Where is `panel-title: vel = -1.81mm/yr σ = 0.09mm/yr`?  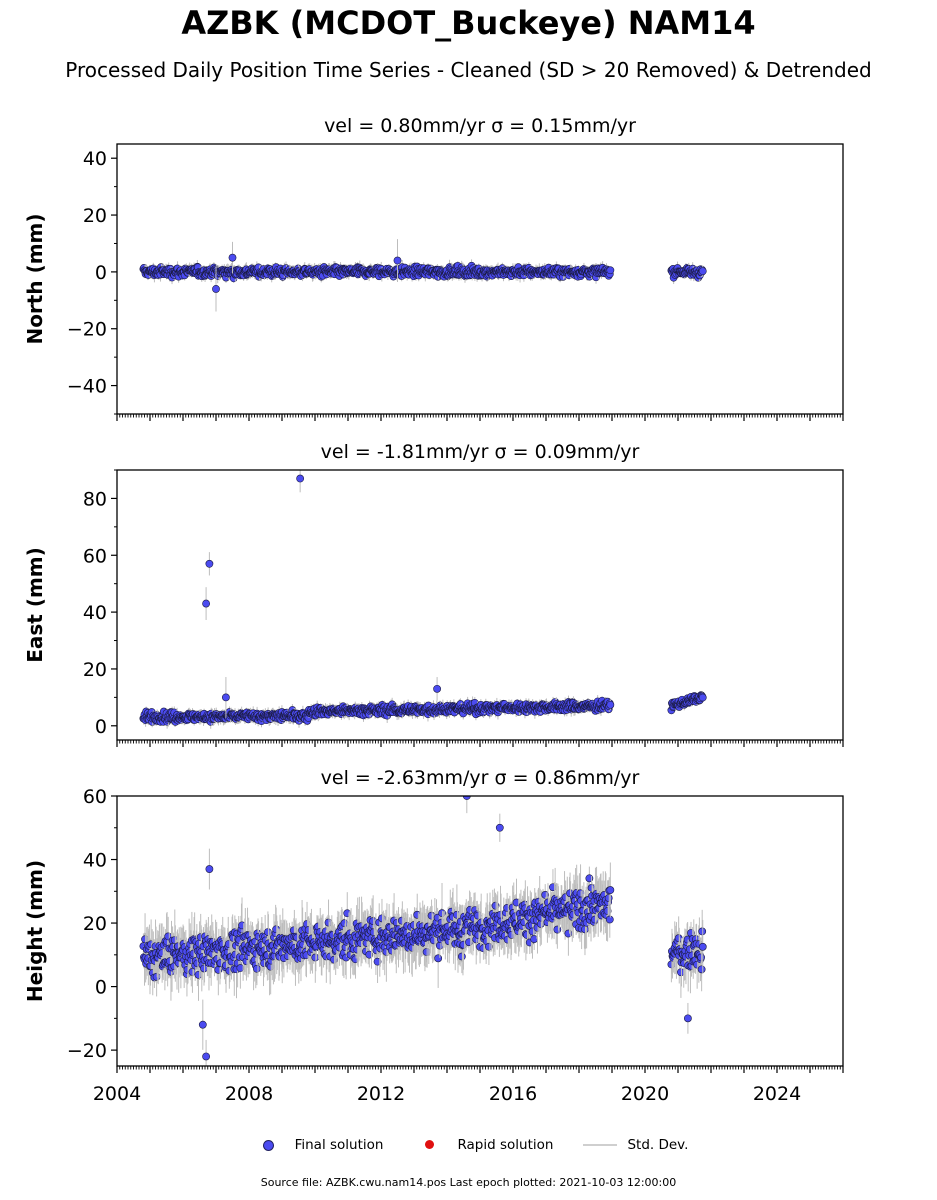
panel-title: vel = -1.81mm/yr σ = 0.09mm/yr is located at coordinates (480, 452).